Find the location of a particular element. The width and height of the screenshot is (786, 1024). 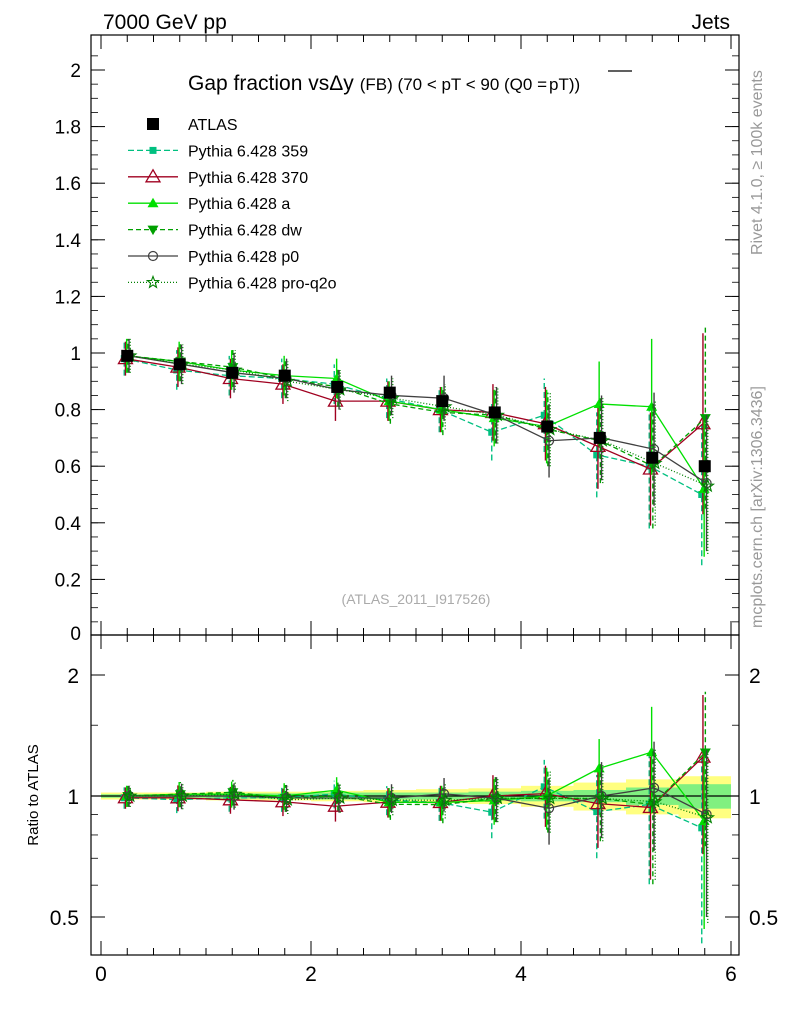

ratio-xtick-label: 0 is located at coordinates (101, 974).